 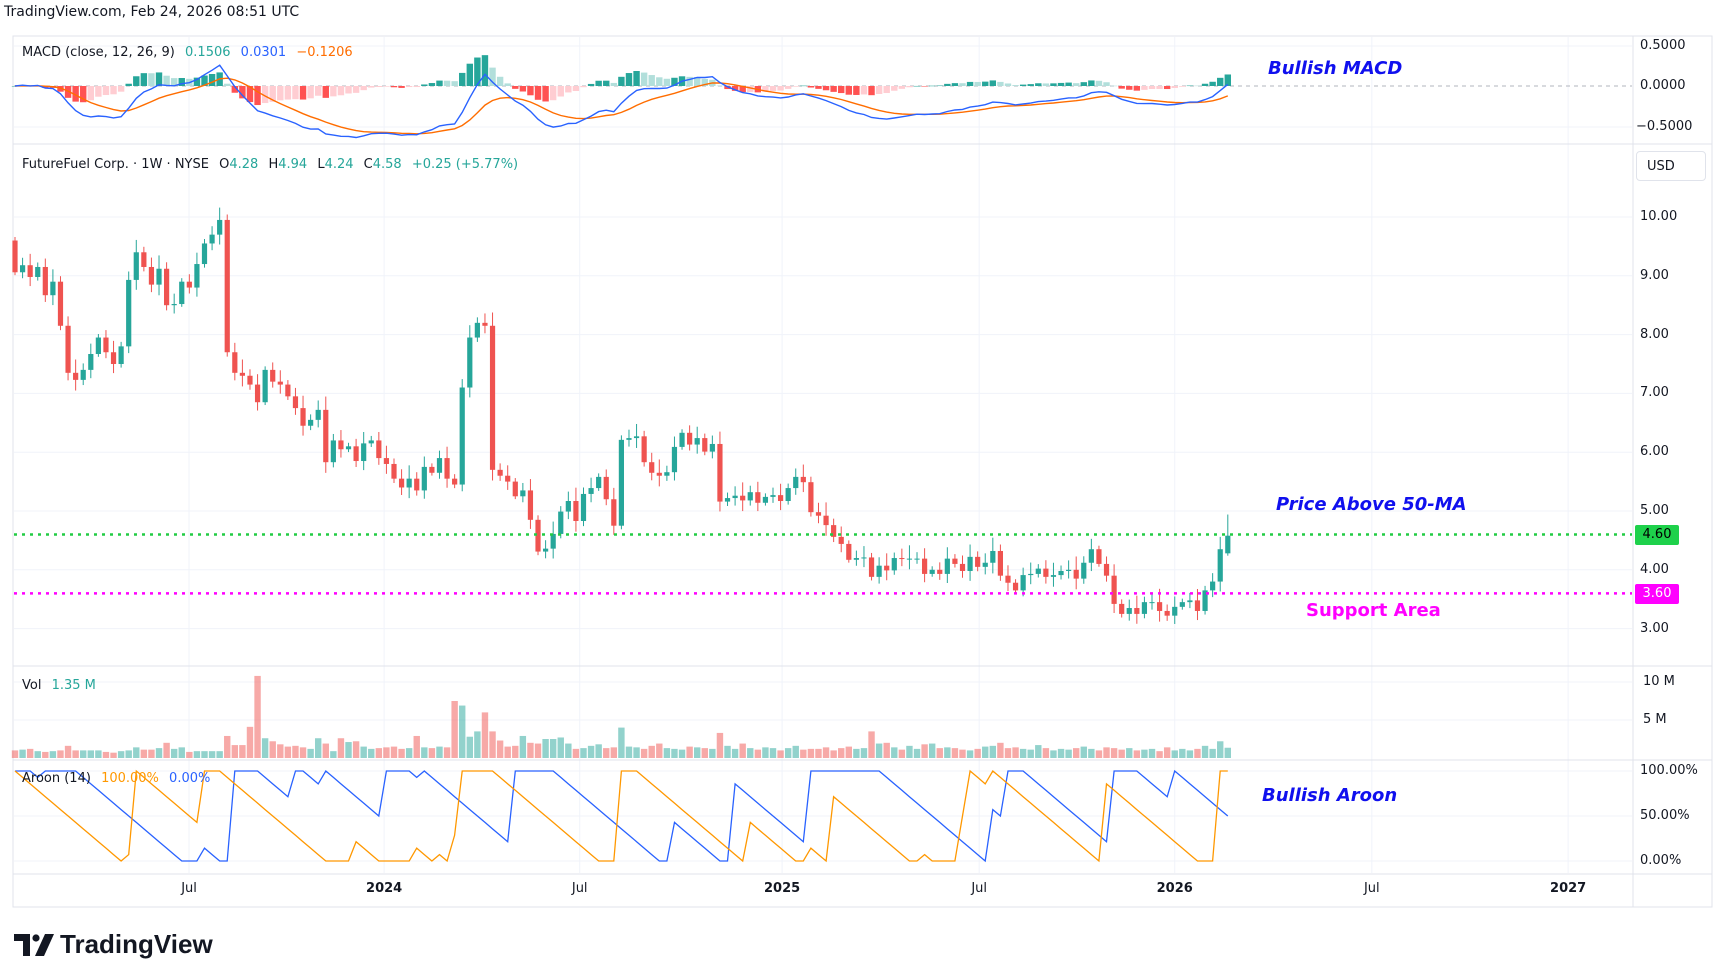 I want to click on close-label: C, so click(x=368, y=164).